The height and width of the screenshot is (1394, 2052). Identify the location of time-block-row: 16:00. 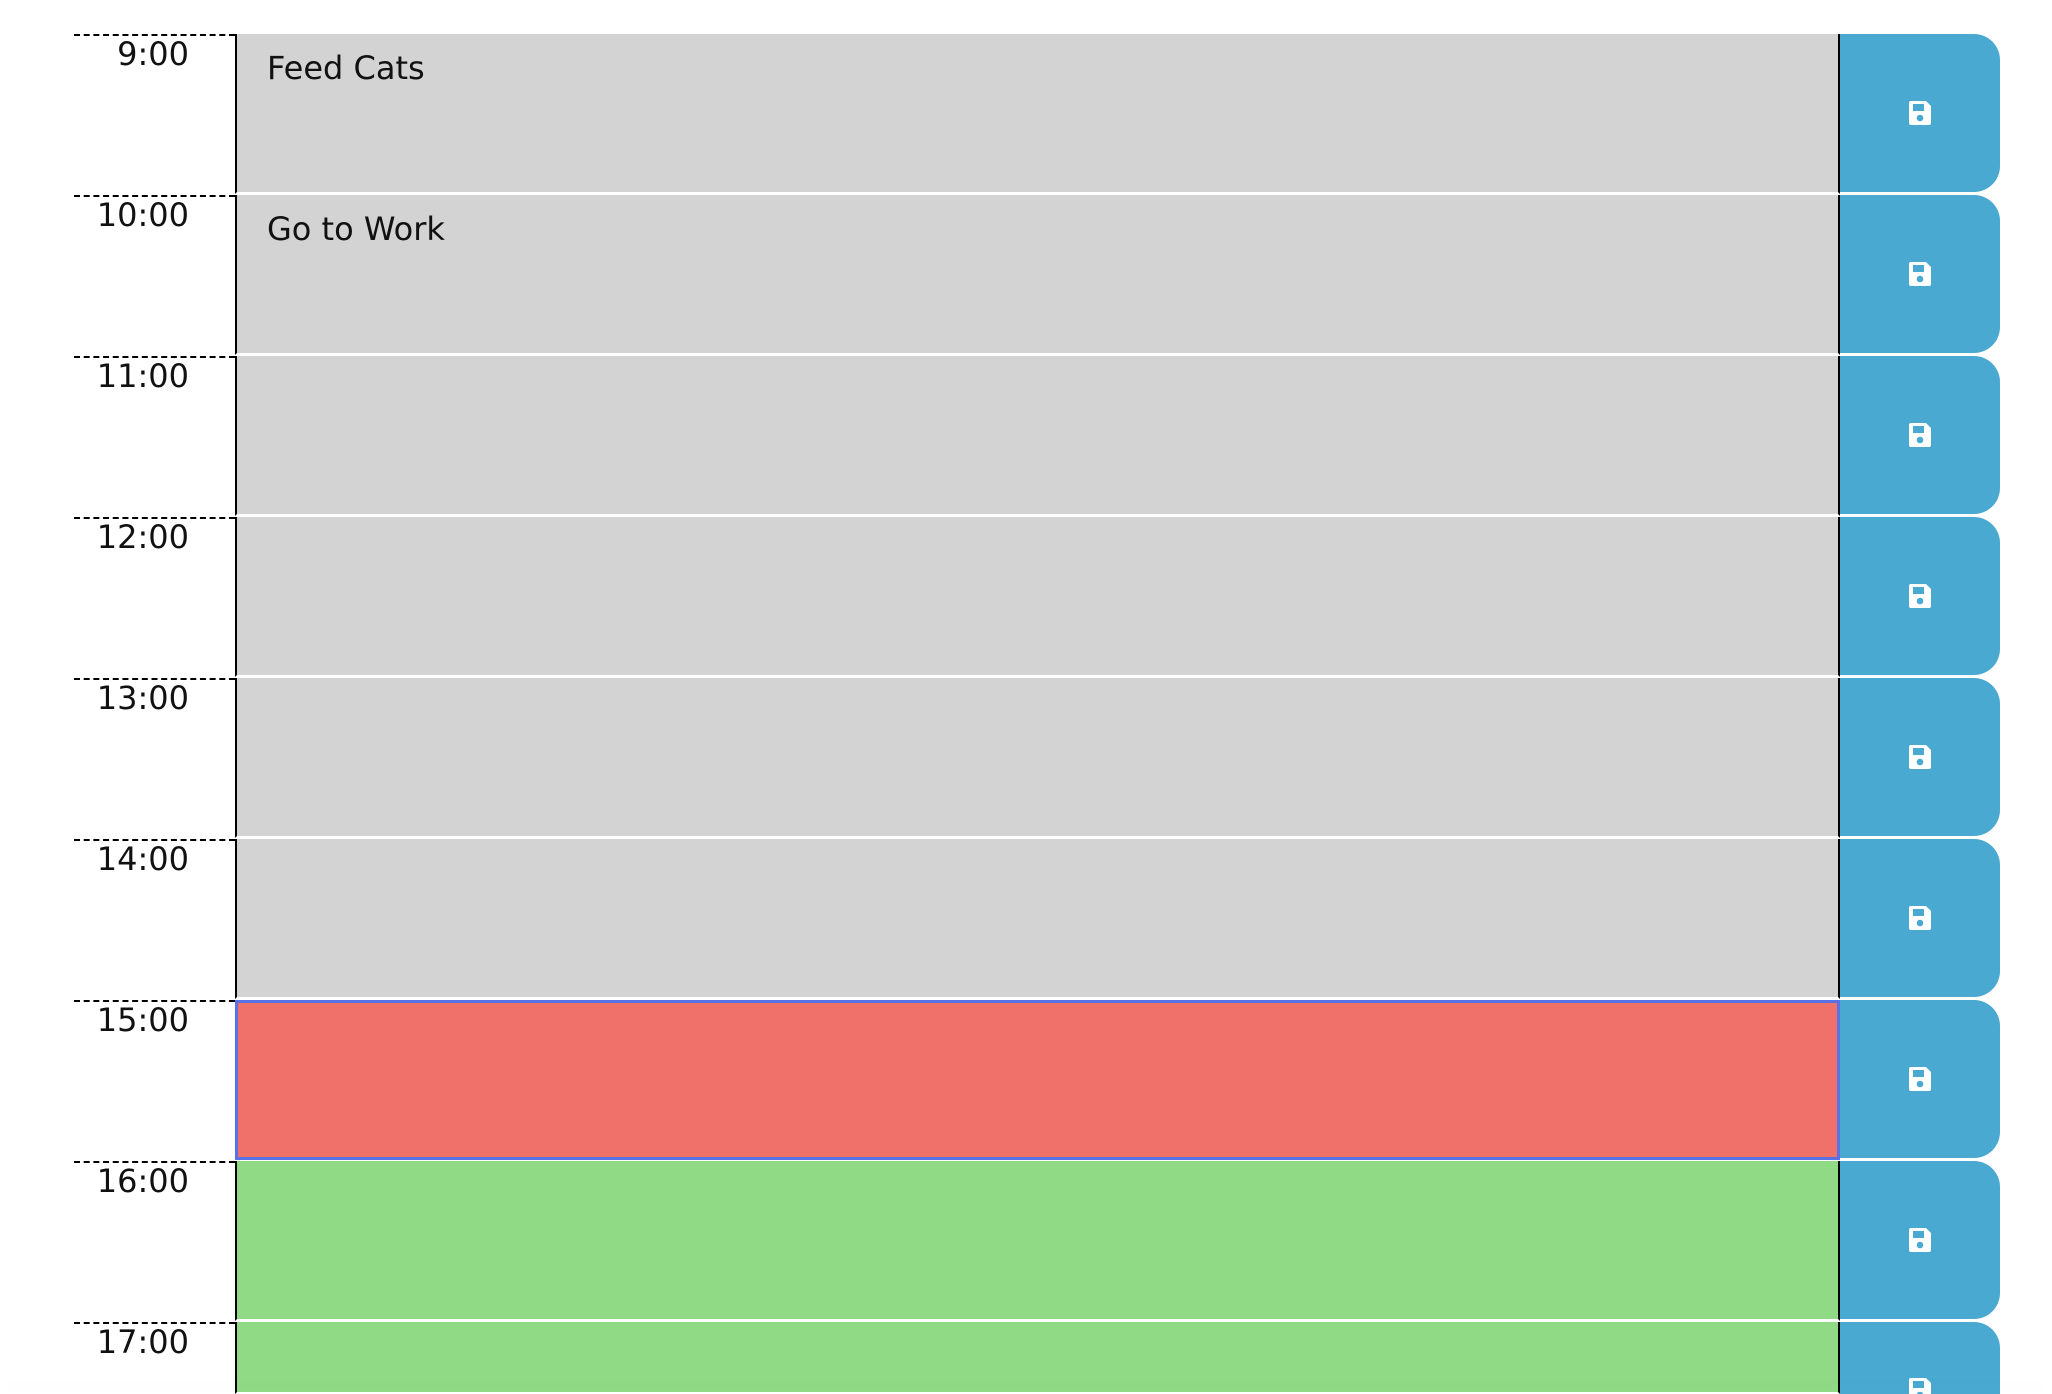
(1026, 1241).